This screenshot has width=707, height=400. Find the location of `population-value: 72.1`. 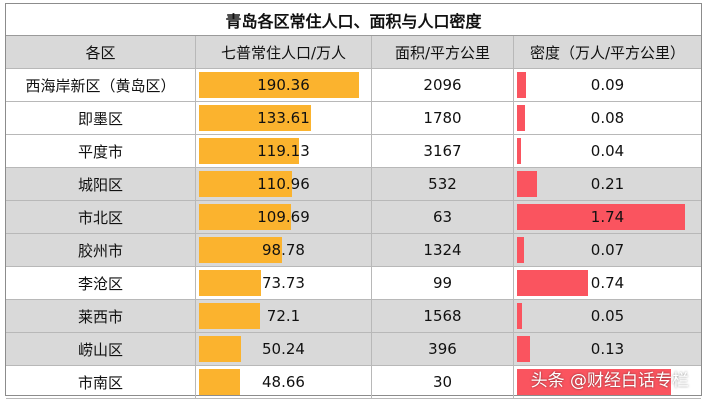

population-value: 72.1 is located at coordinates (283, 316).